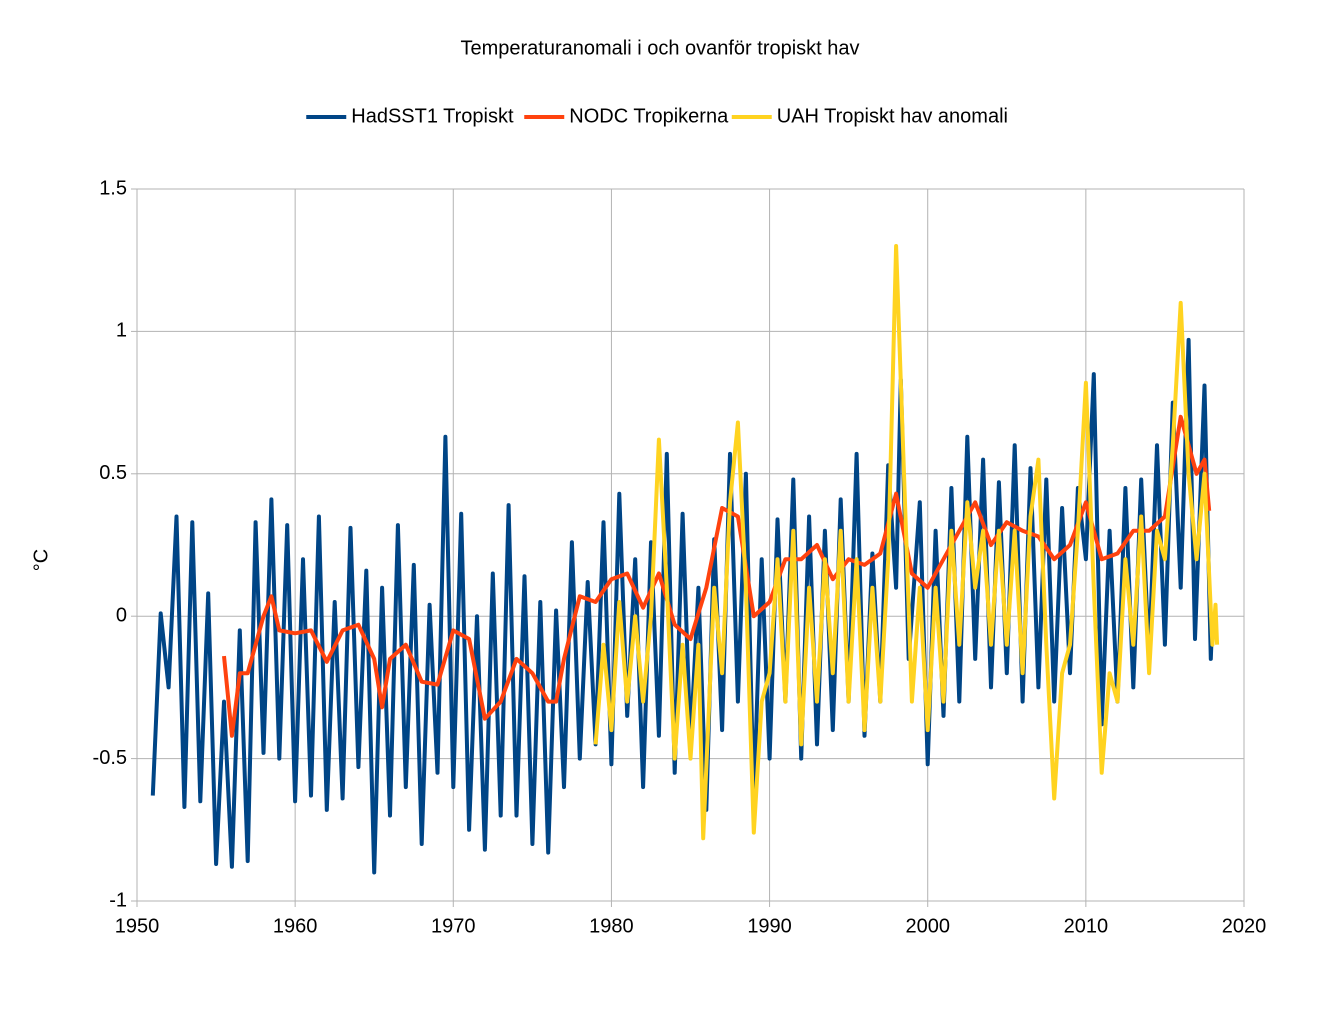 This screenshot has height=1020, width=1320. I want to click on y-axis-label: °C, so click(41, 560).